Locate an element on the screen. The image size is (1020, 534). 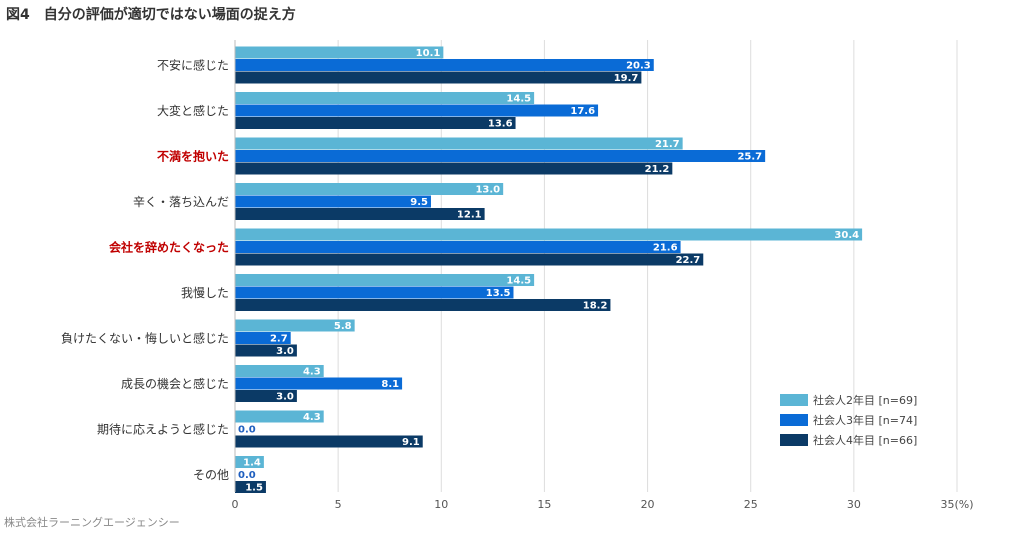
data-label: 9.1 is located at coordinates (411, 442).